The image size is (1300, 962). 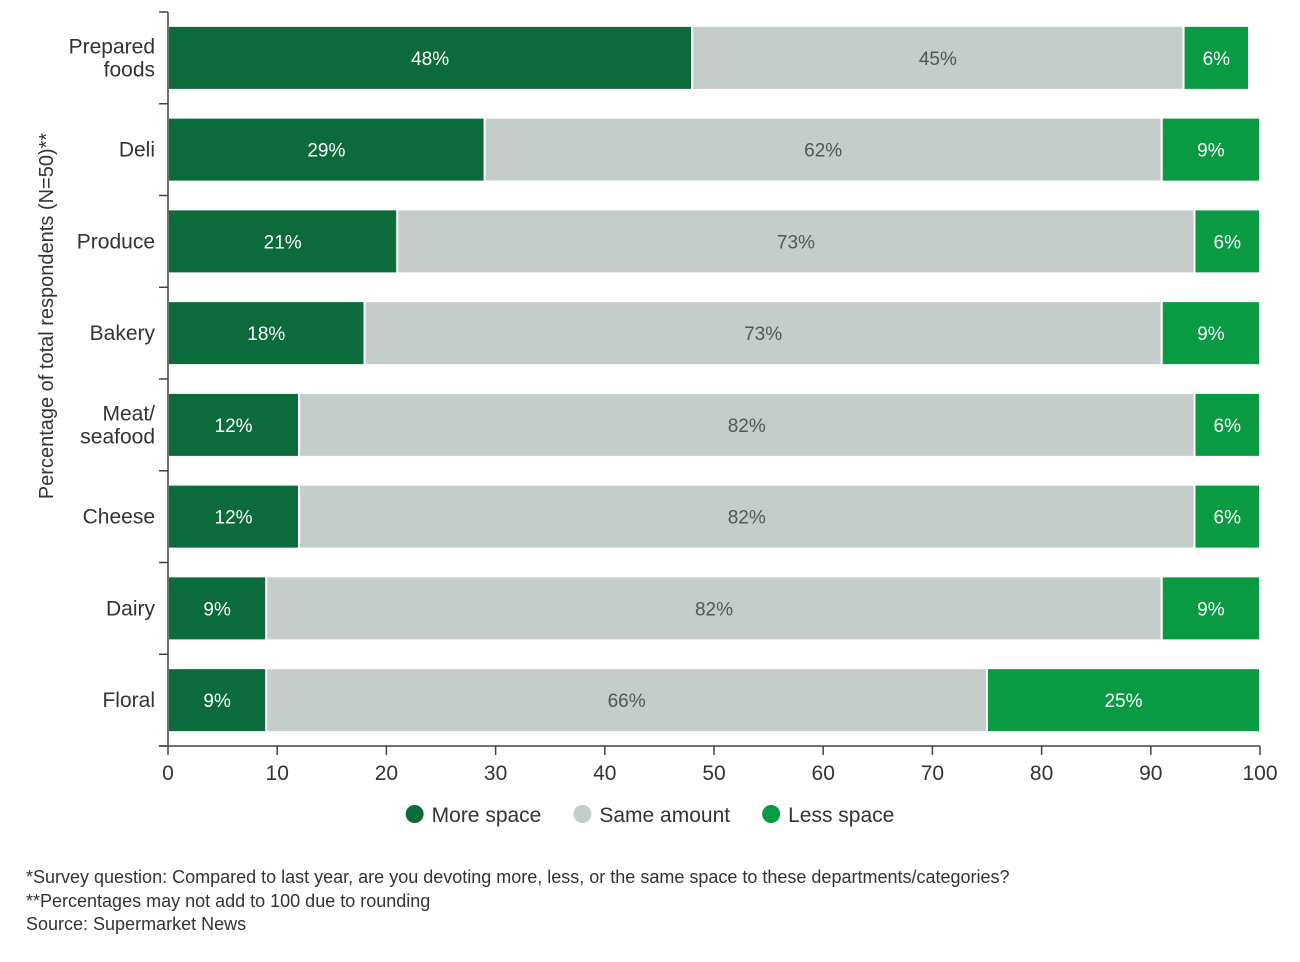 I want to click on legend-label-more-space: More space, so click(x=487, y=815).